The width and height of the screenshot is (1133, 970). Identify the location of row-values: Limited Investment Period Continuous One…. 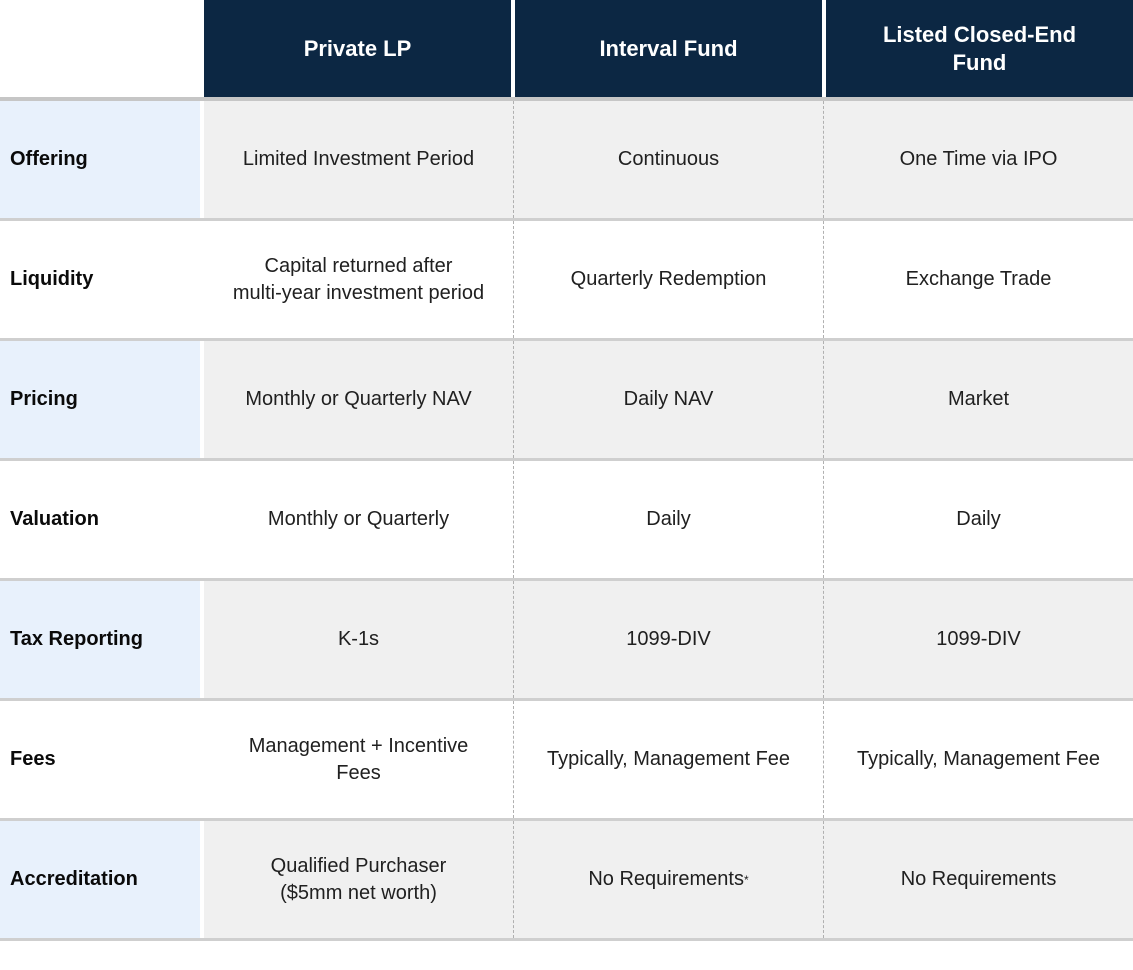
(668, 159).